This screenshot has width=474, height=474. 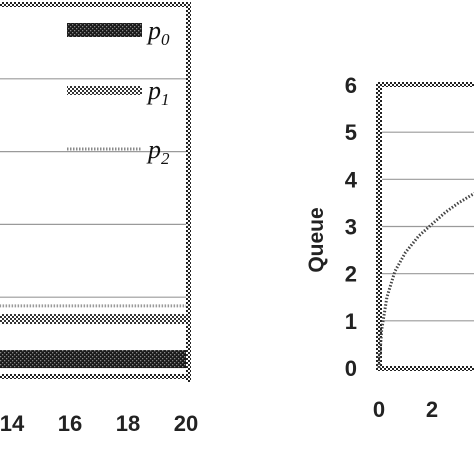 I want to click on queue-series-line, so click(x=425, y=280).